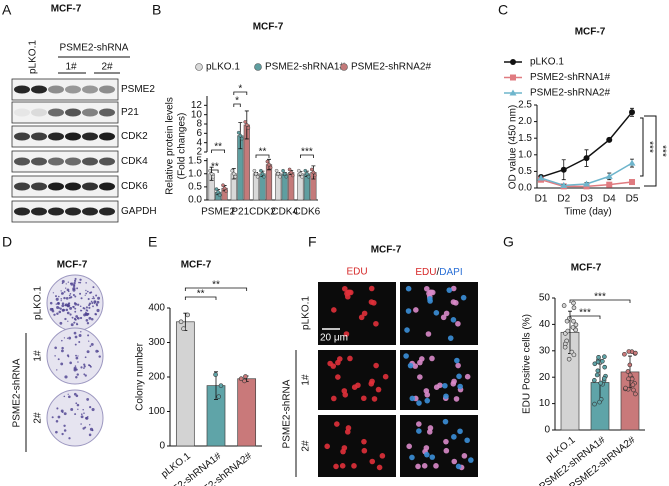 This screenshot has height=486, width=669. Describe the element at coordinates (525, 188) in the screenshot. I see `y-tick-label: 0.0` at that location.